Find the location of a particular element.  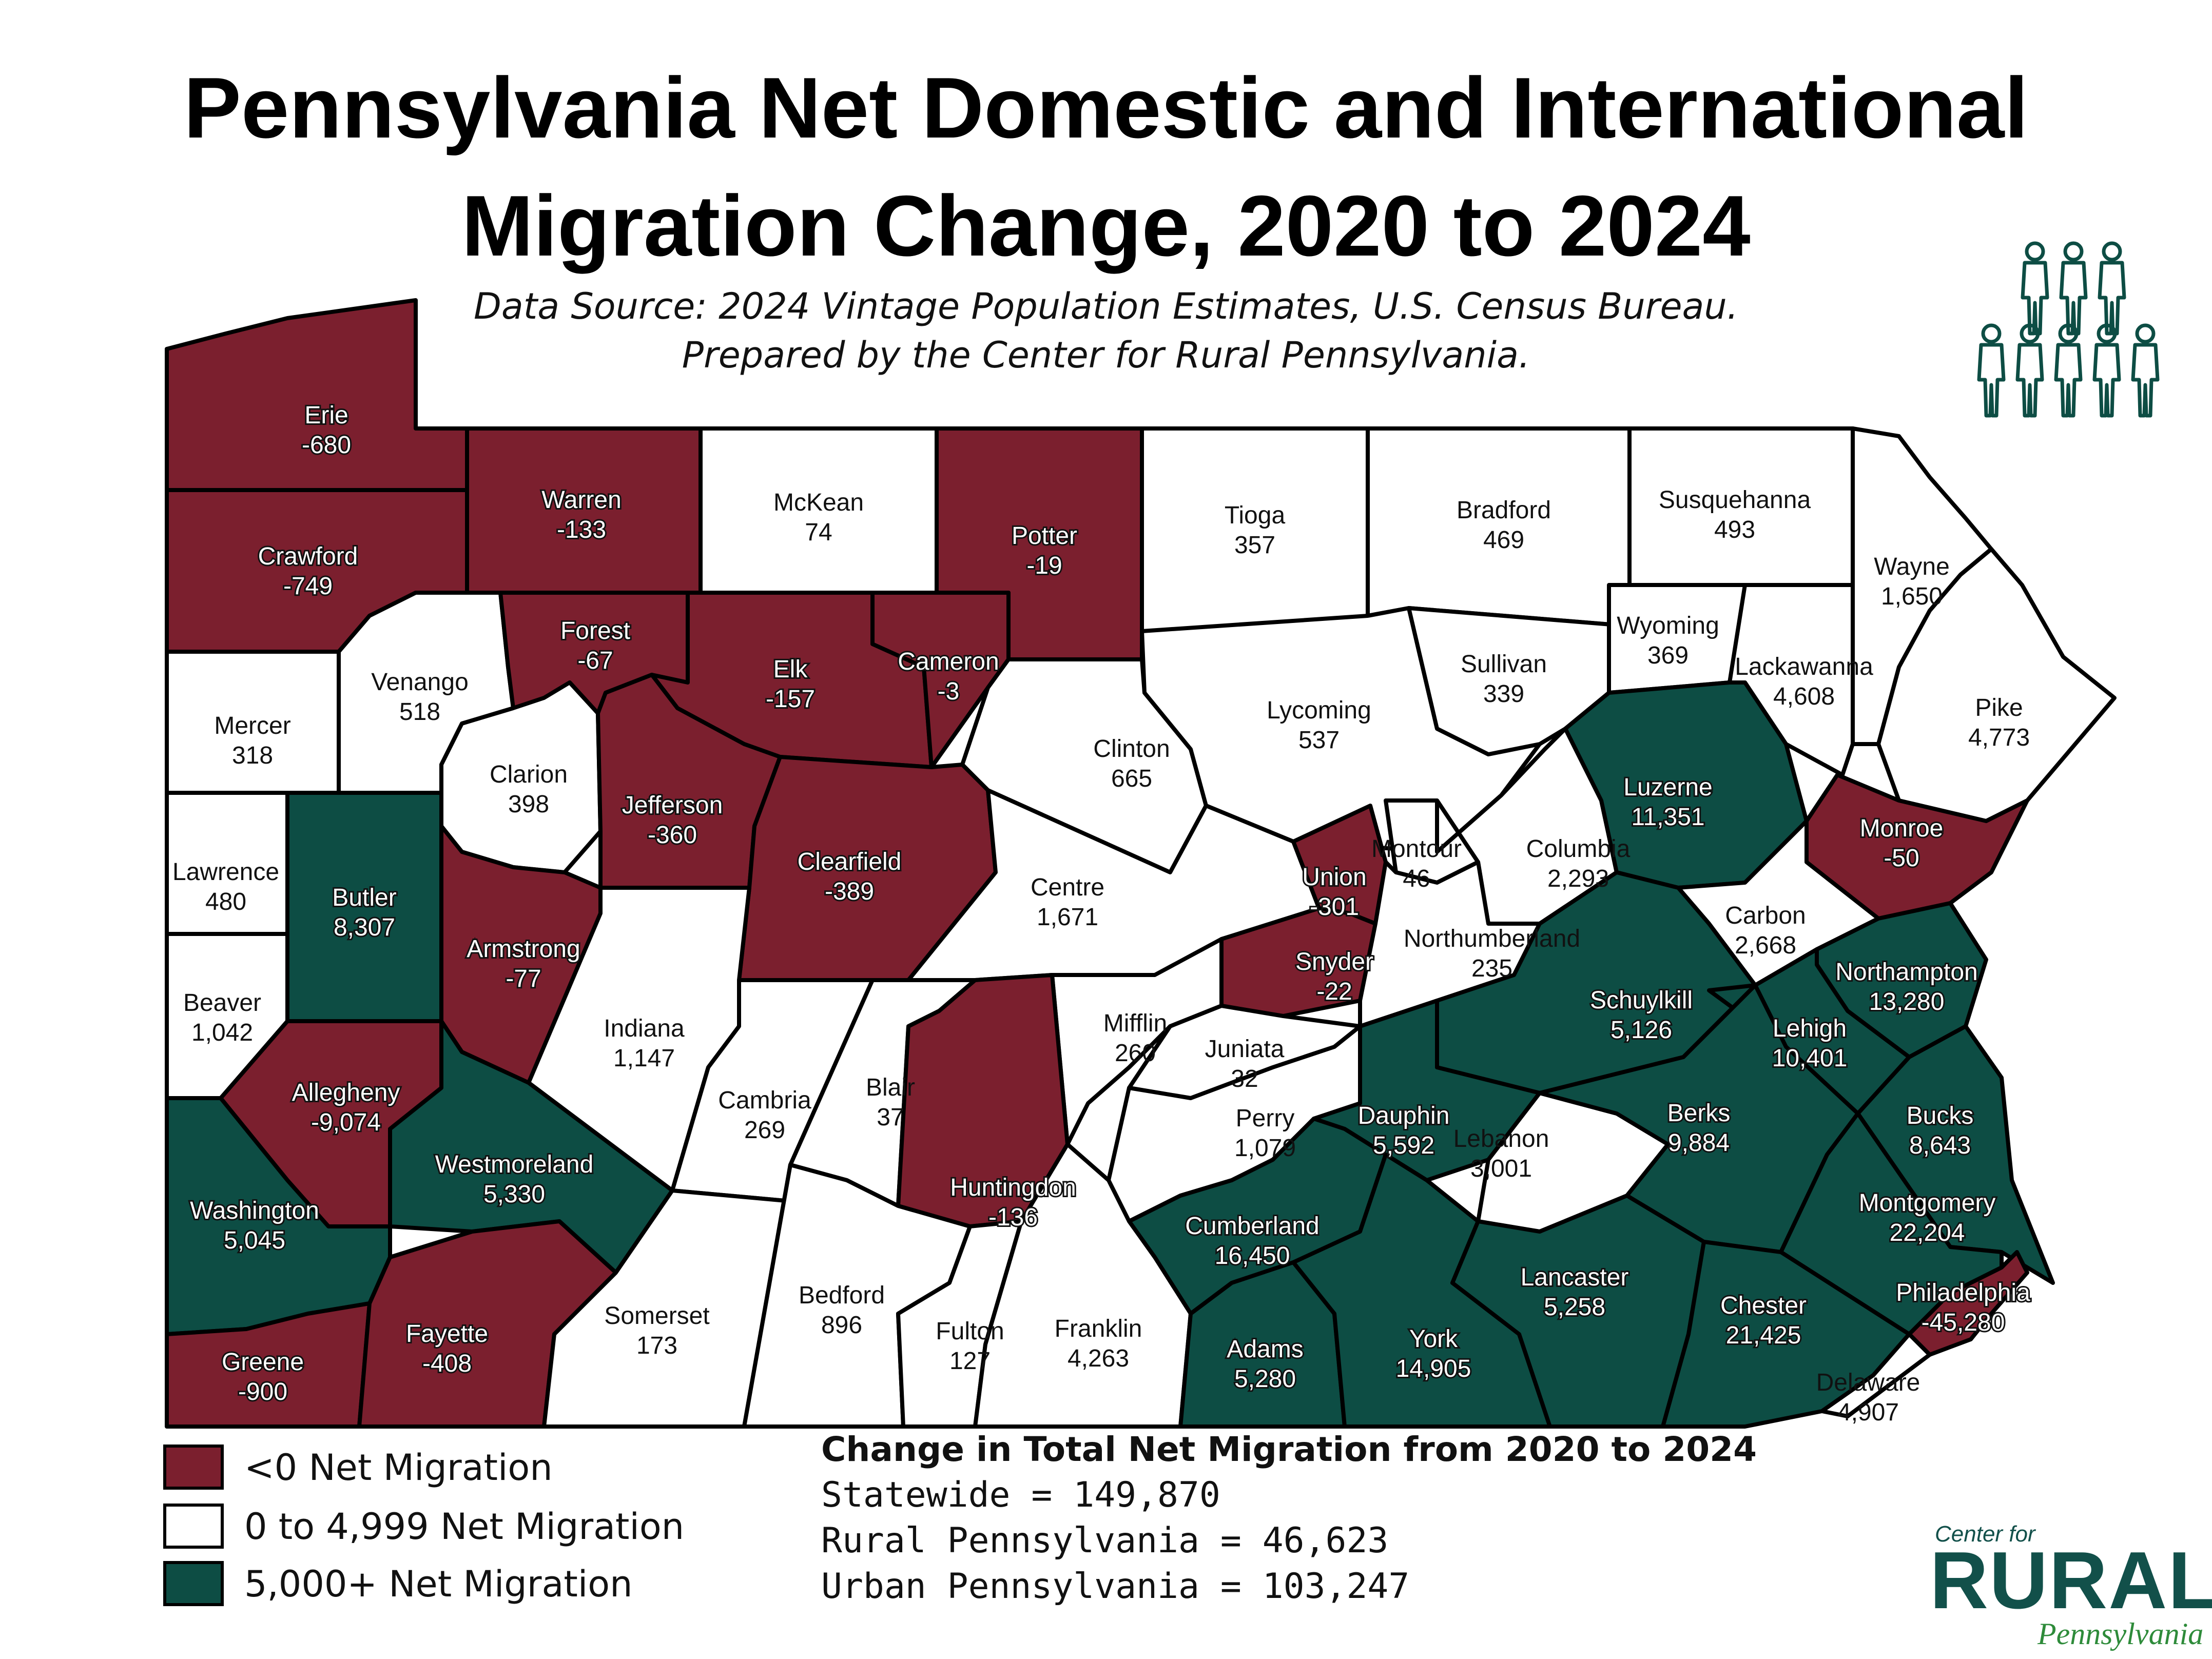

county-value-washington: 5,045 is located at coordinates (254, 1240).